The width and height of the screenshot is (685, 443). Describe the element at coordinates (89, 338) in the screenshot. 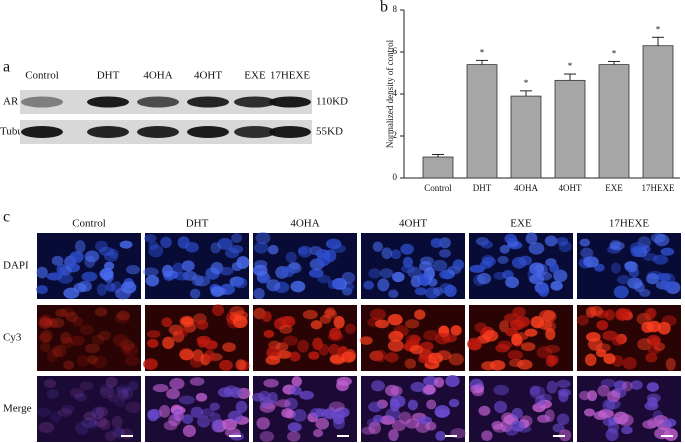

I see `image-background` at that location.